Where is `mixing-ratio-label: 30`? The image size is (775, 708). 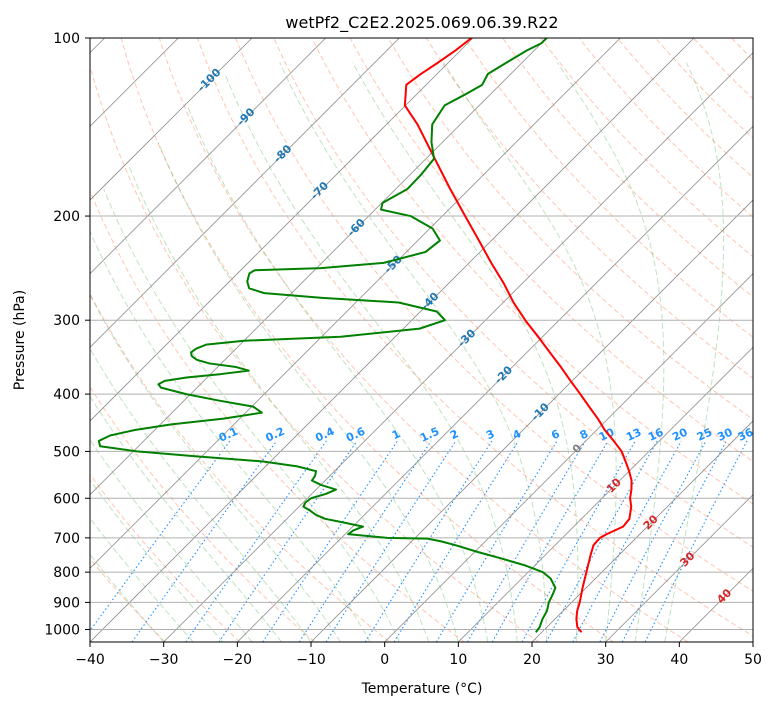 mixing-ratio-label: 30 is located at coordinates (725, 434).